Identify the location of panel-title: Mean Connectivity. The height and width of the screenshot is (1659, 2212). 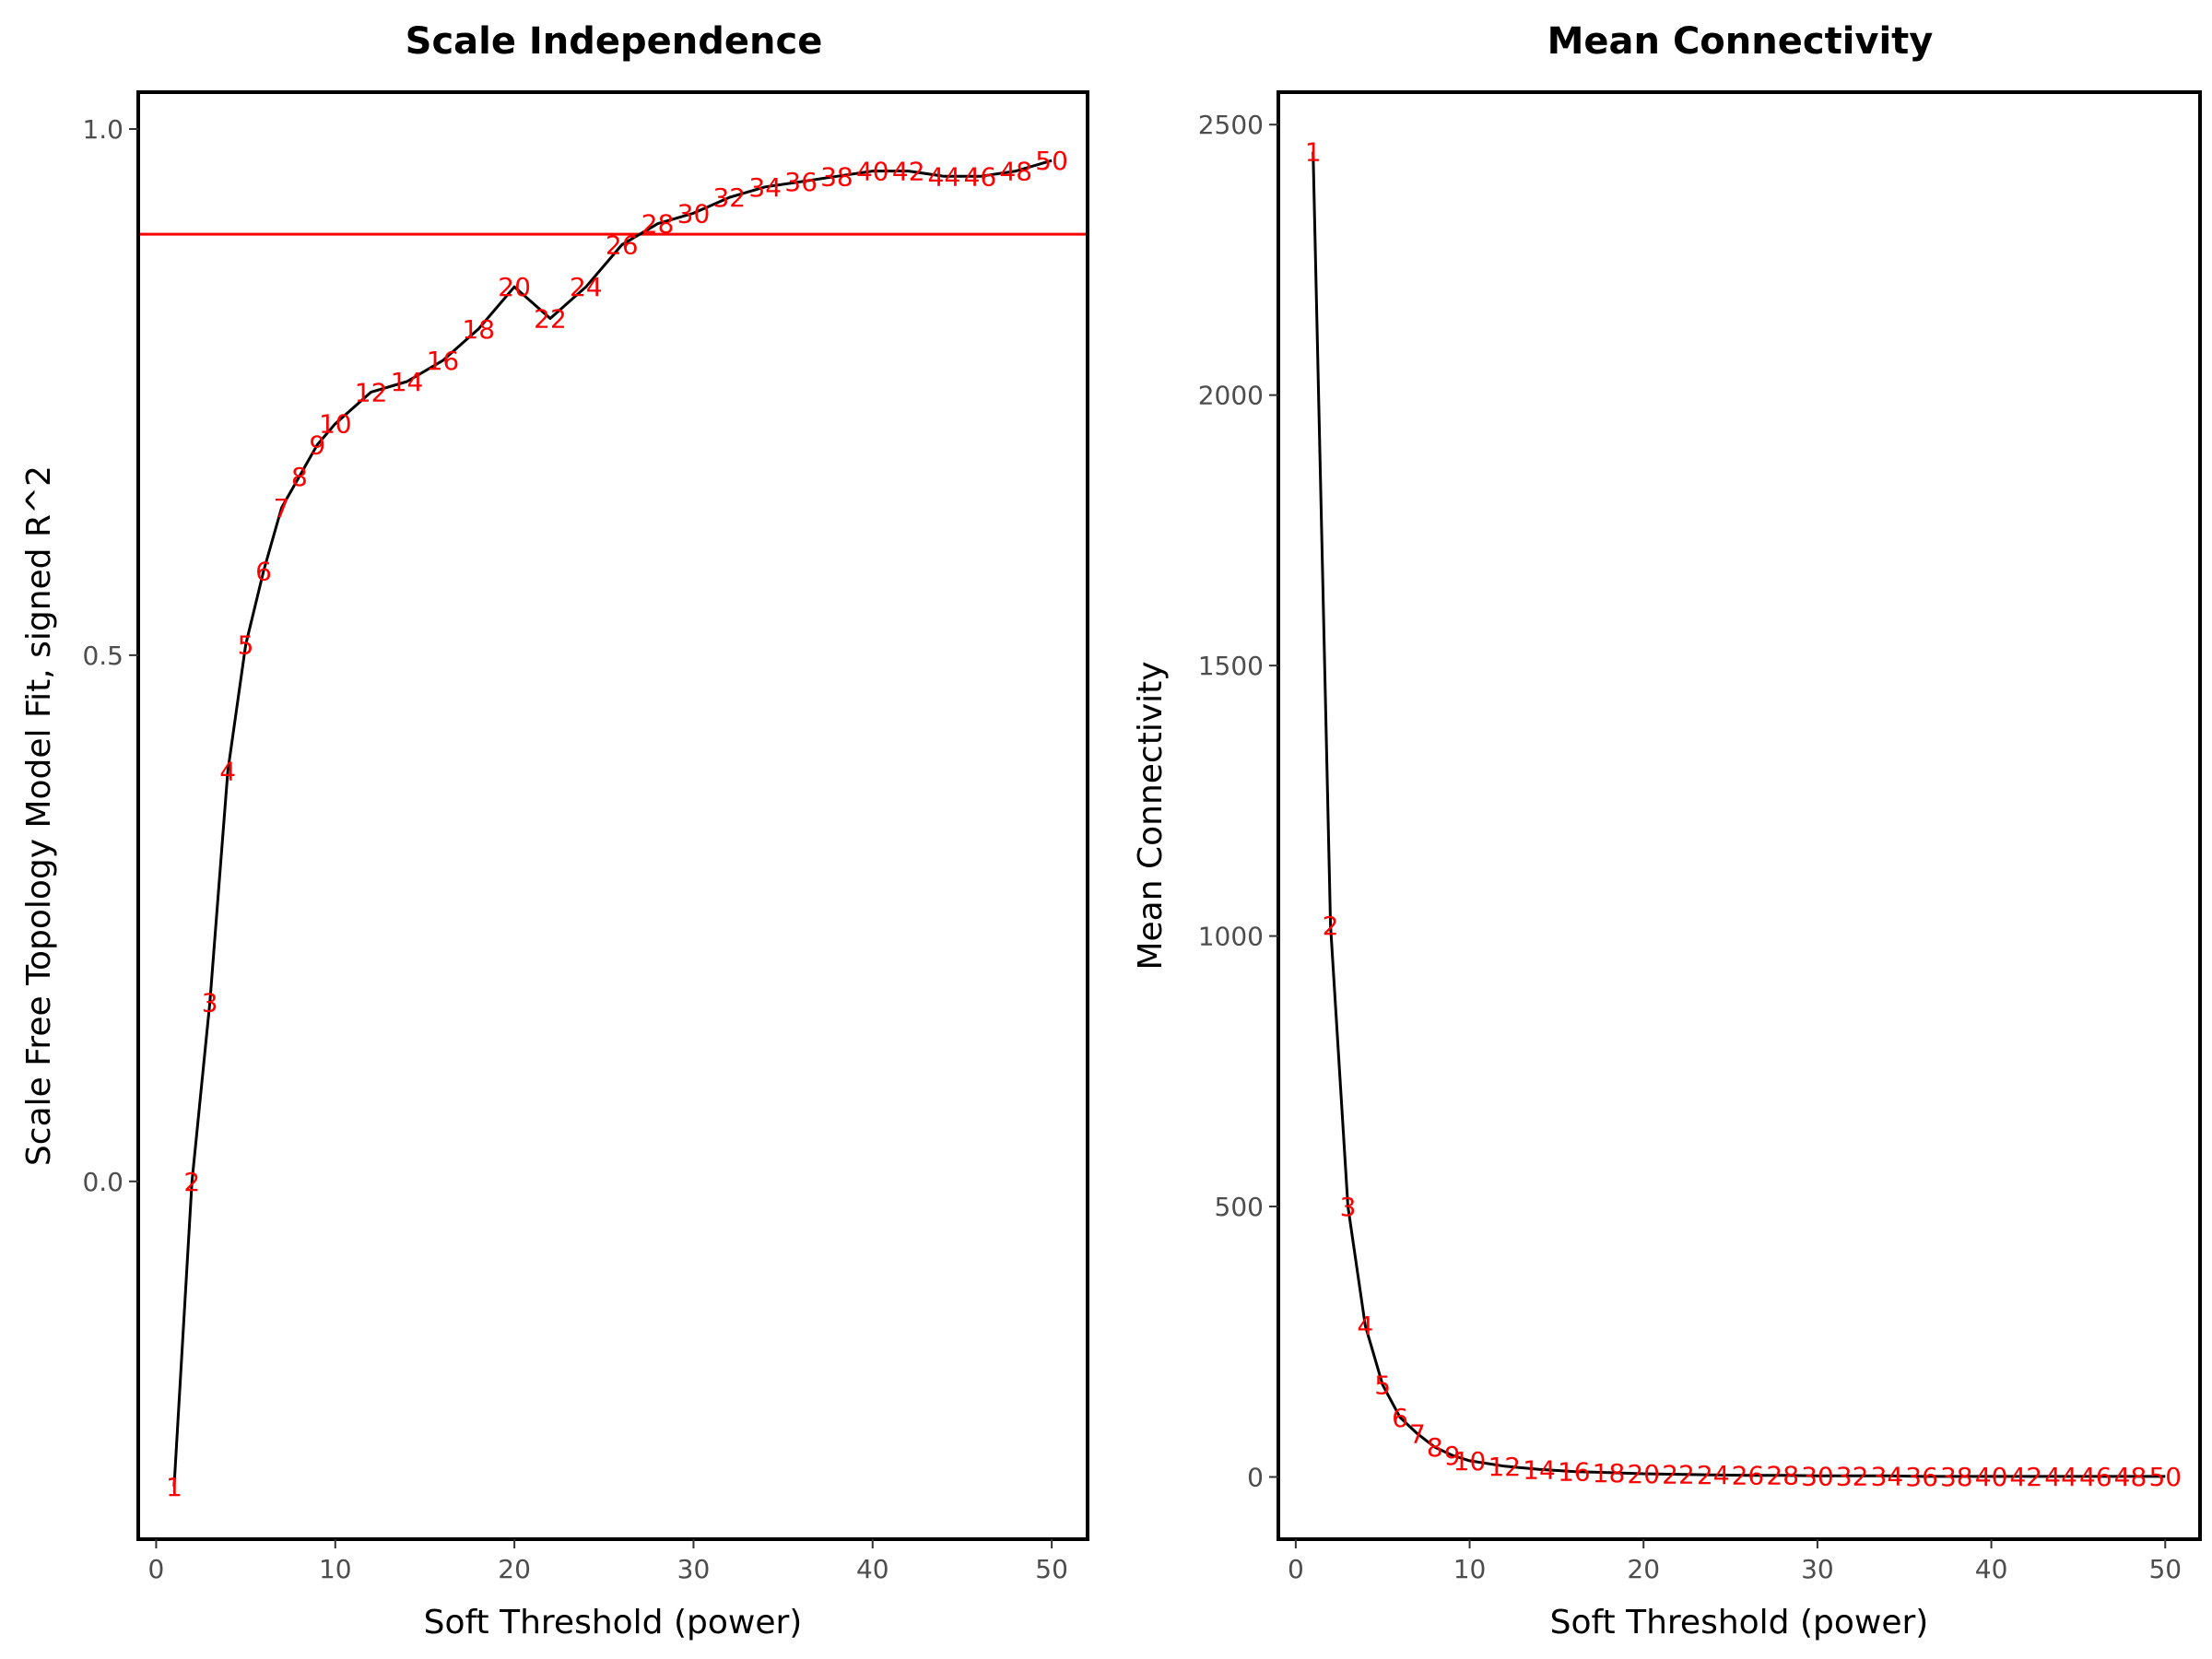
(1740, 41).